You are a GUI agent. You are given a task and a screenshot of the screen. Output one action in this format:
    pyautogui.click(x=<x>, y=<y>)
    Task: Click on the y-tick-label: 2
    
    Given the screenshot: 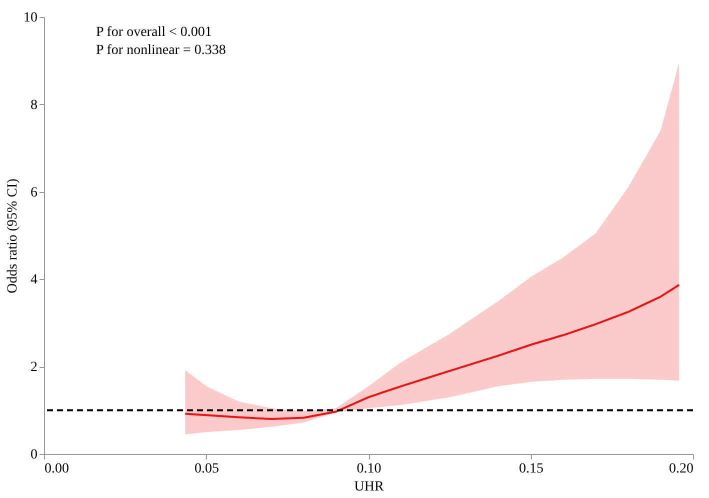 What is the action you would take?
    pyautogui.click(x=34, y=368)
    